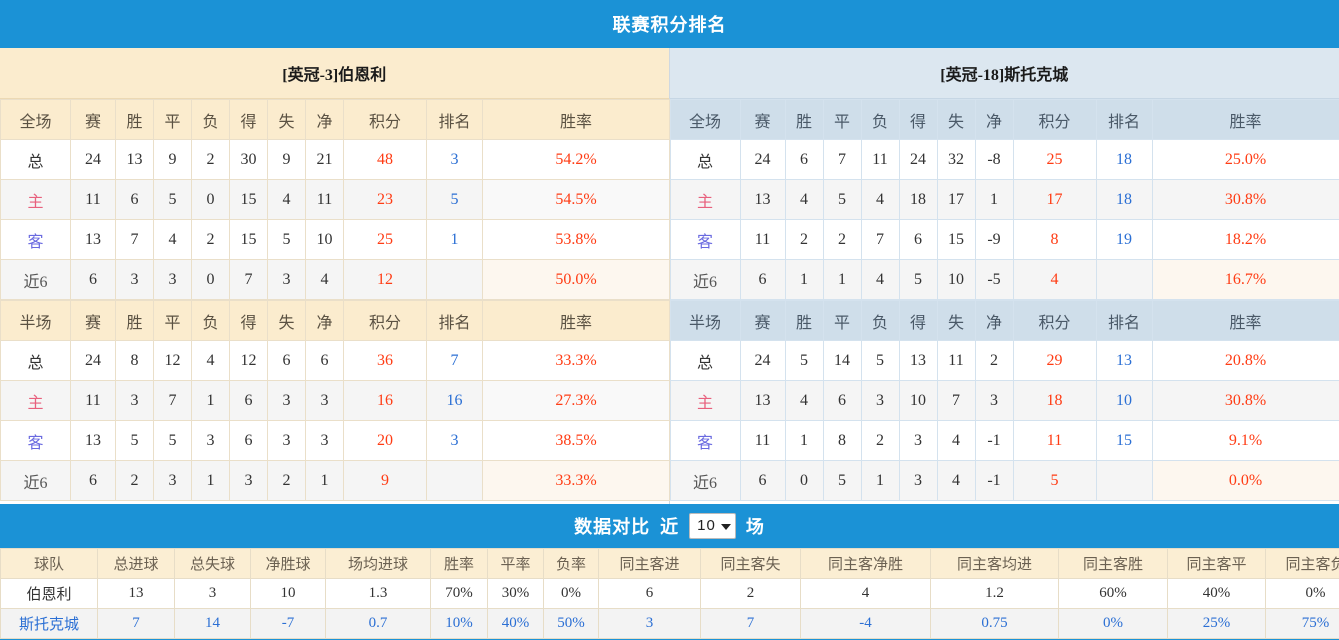  I want to click on cell-winrate: 18.2%, so click(1245, 239).